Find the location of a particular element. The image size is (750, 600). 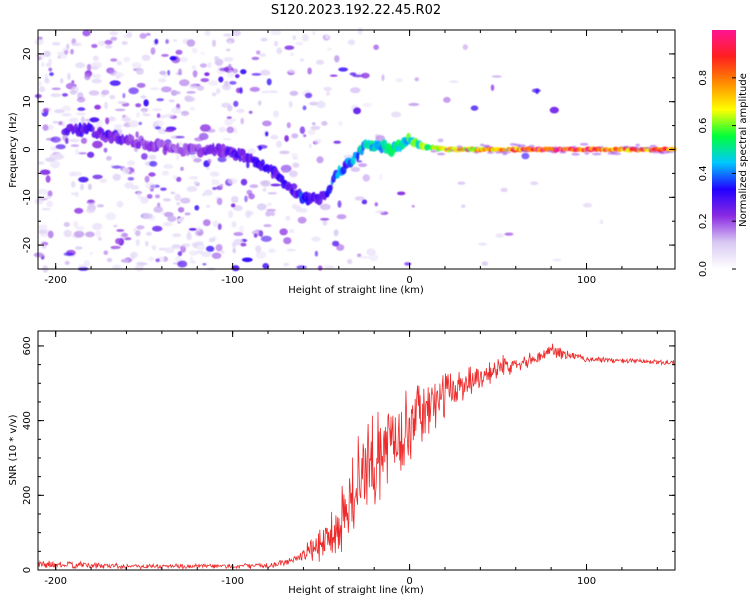

colorbar-tick-label: 0.8 is located at coordinates (703, 78).